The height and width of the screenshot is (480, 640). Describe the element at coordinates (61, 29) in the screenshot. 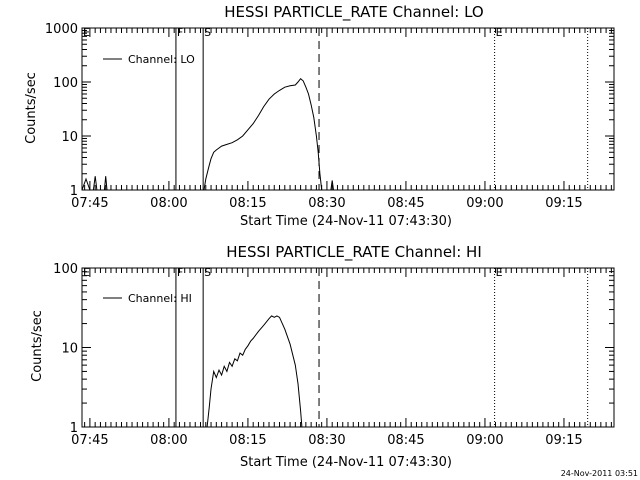

I see `y-tick-label: 1000` at that location.